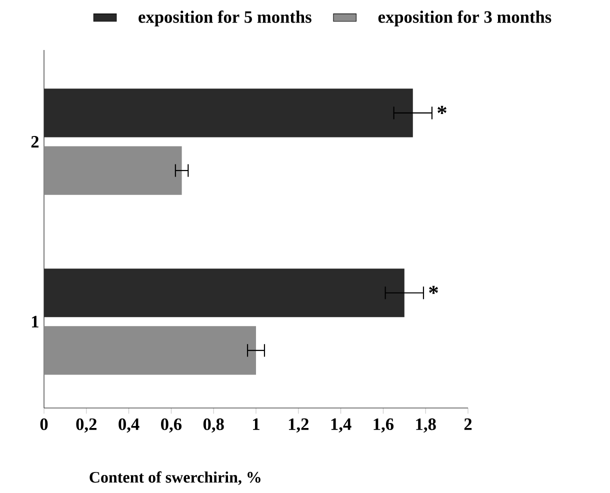 The image size is (610, 493). What do you see at coordinates (213, 425) in the screenshot?
I see `x-tick-label: 0,8` at bounding box center [213, 425].